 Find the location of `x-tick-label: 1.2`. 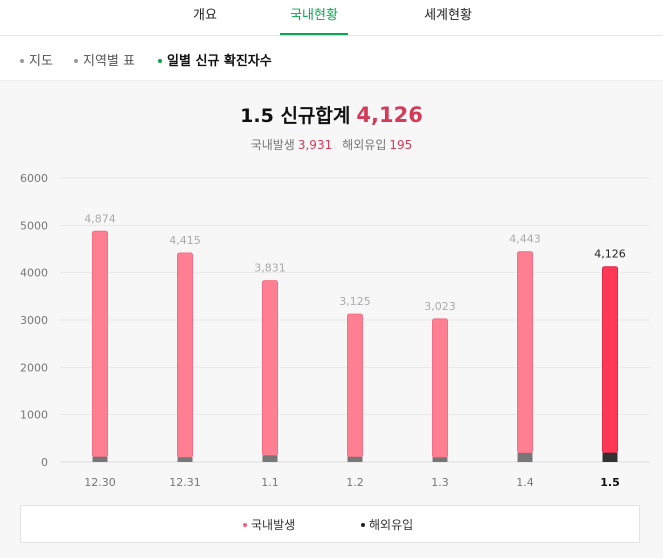

x-tick-label: 1.2 is located at coordinates (355, 482).